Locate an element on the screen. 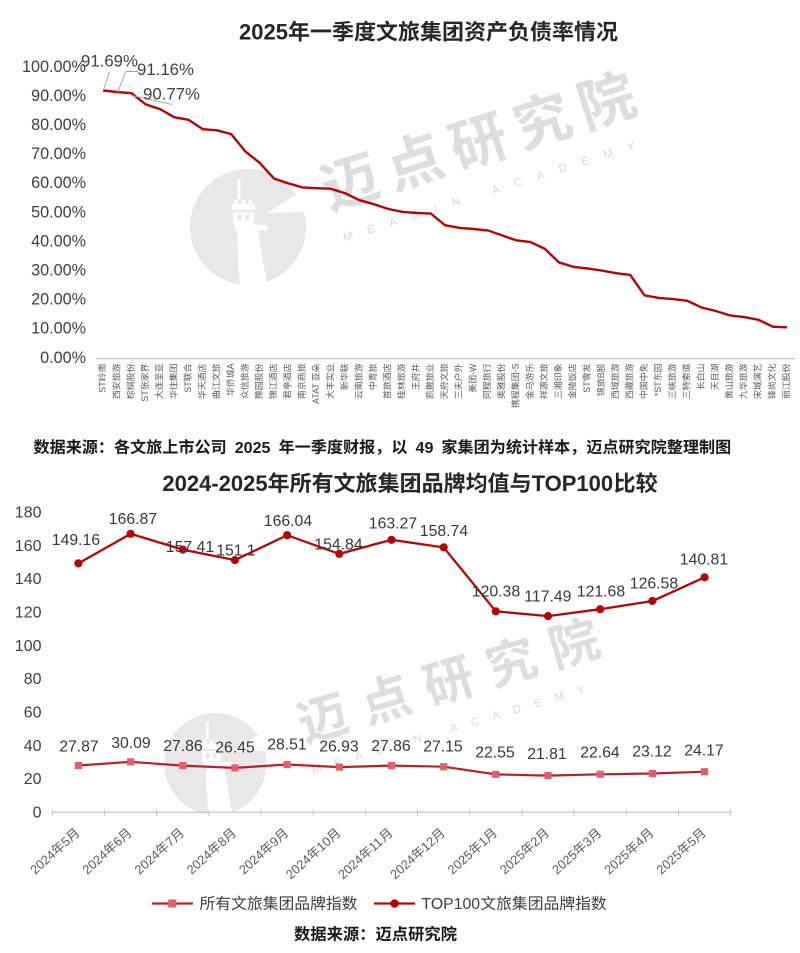 The height and width of the screenshot is (953, 800). svg-text: 160 is located at coordinates (28, 546).